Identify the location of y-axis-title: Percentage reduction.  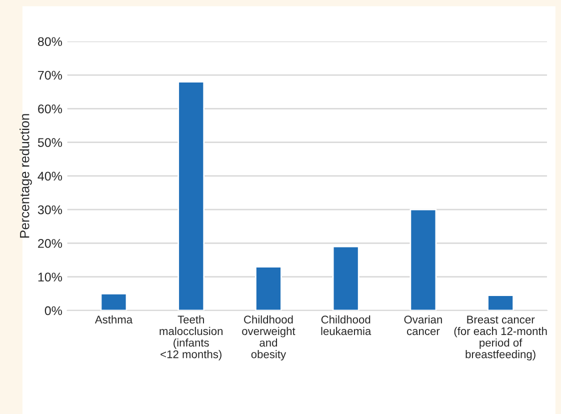
(26, 176).